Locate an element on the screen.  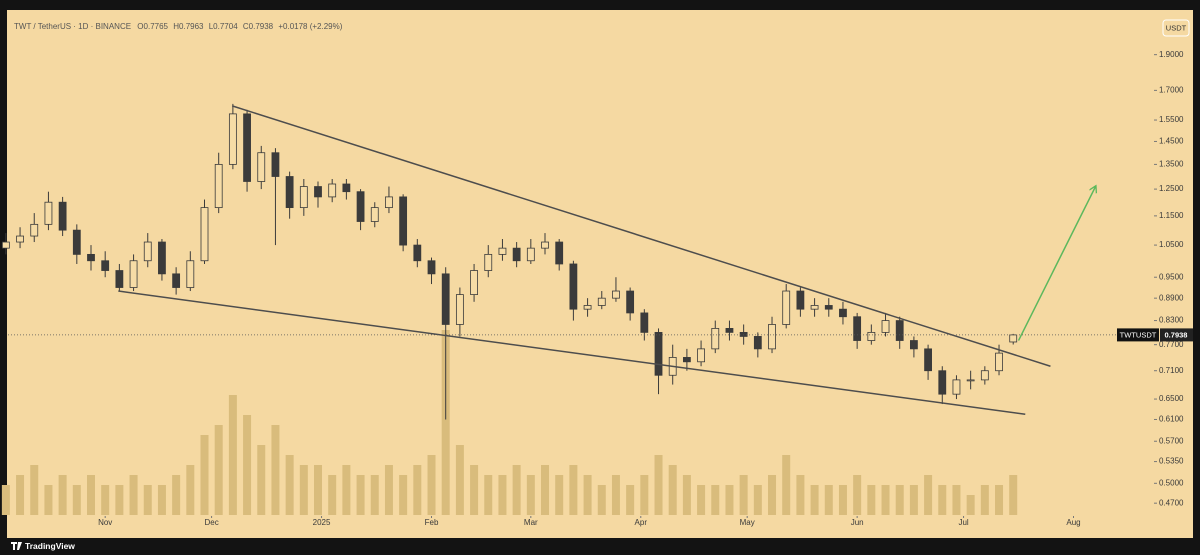
y-tick-label: 0.5000 is located at coordinates (1171, 482).